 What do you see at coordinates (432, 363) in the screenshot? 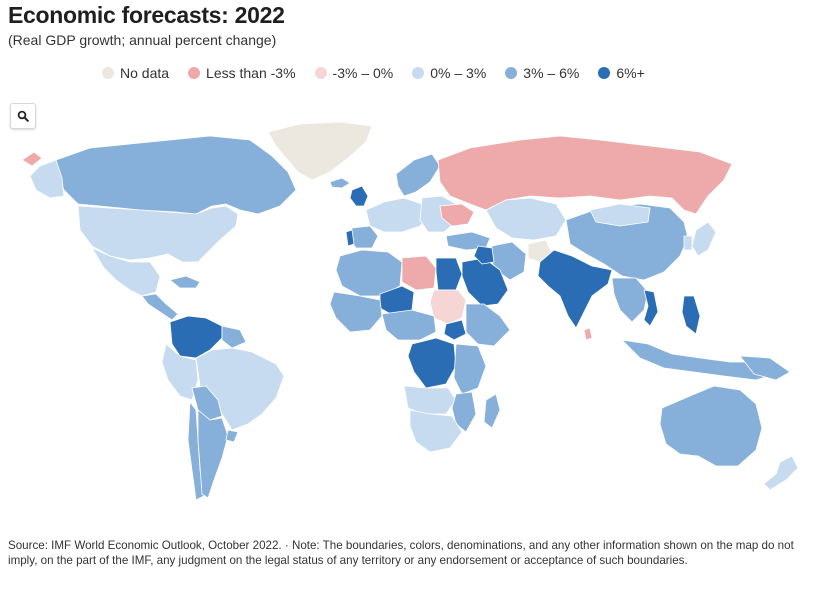
I see `region-dr-congo` at bounding box center [432, 363].